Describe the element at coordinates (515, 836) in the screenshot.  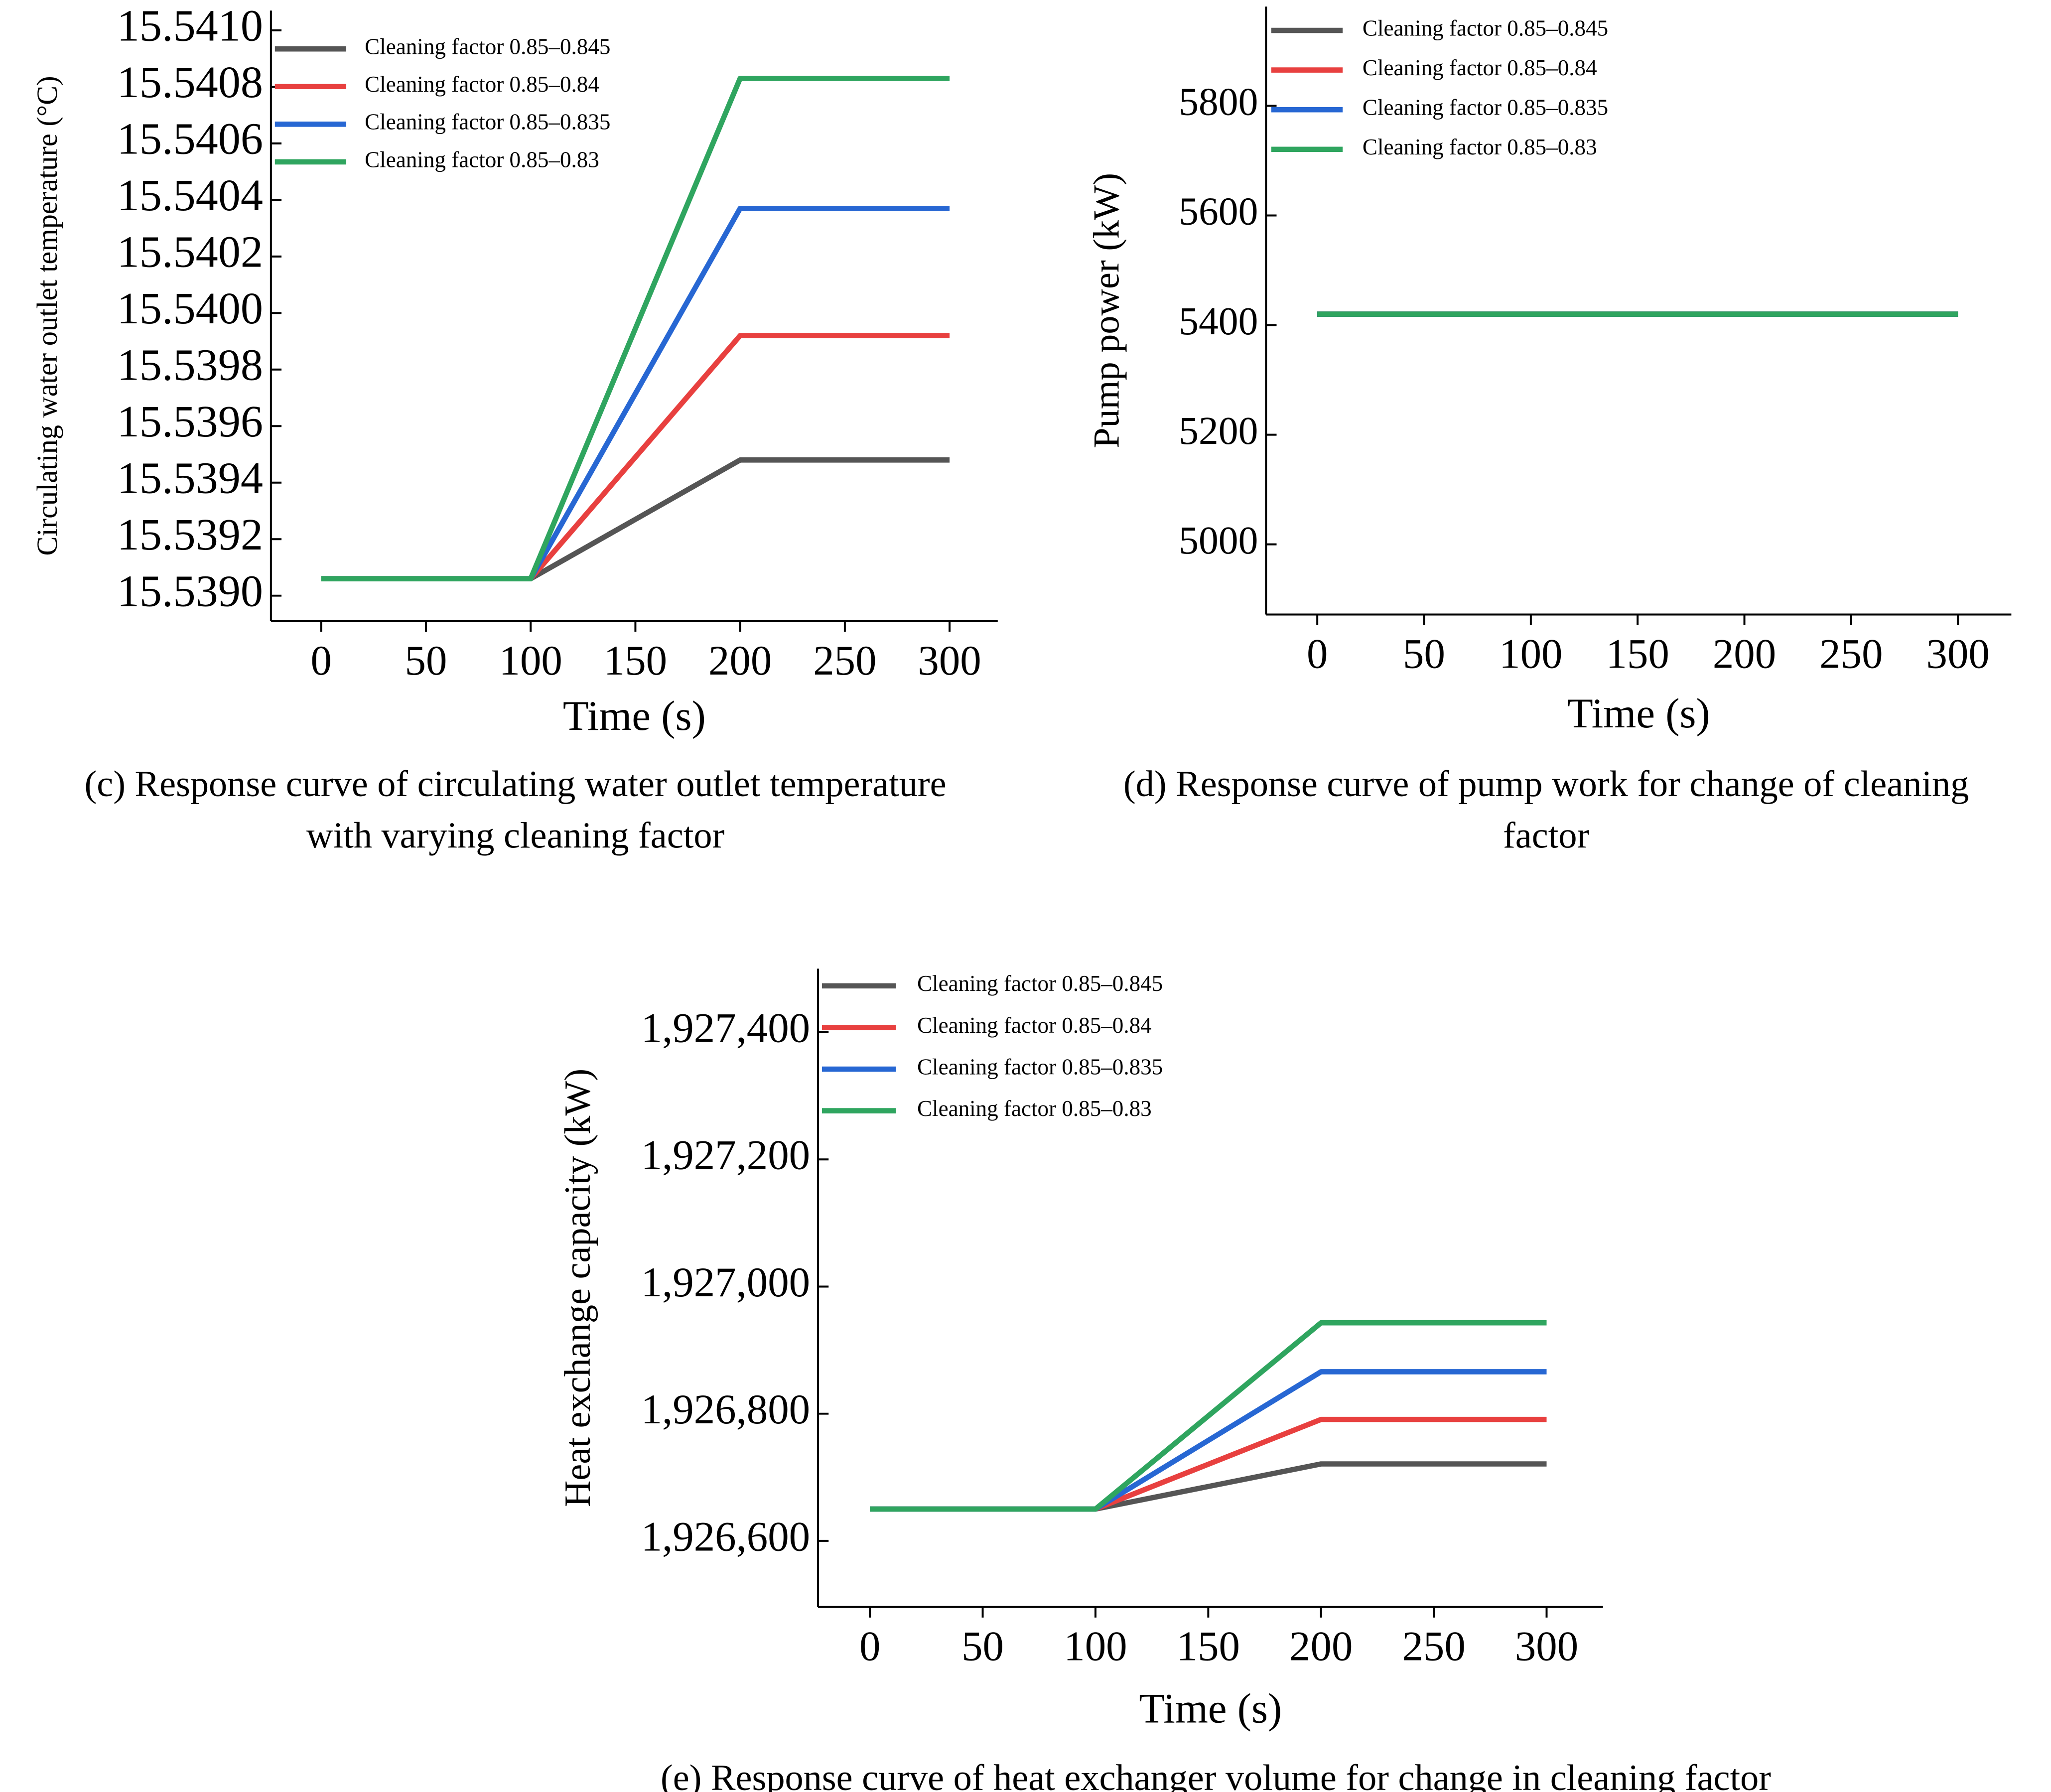
I see `caption: with varying cleaning factor` at that location.